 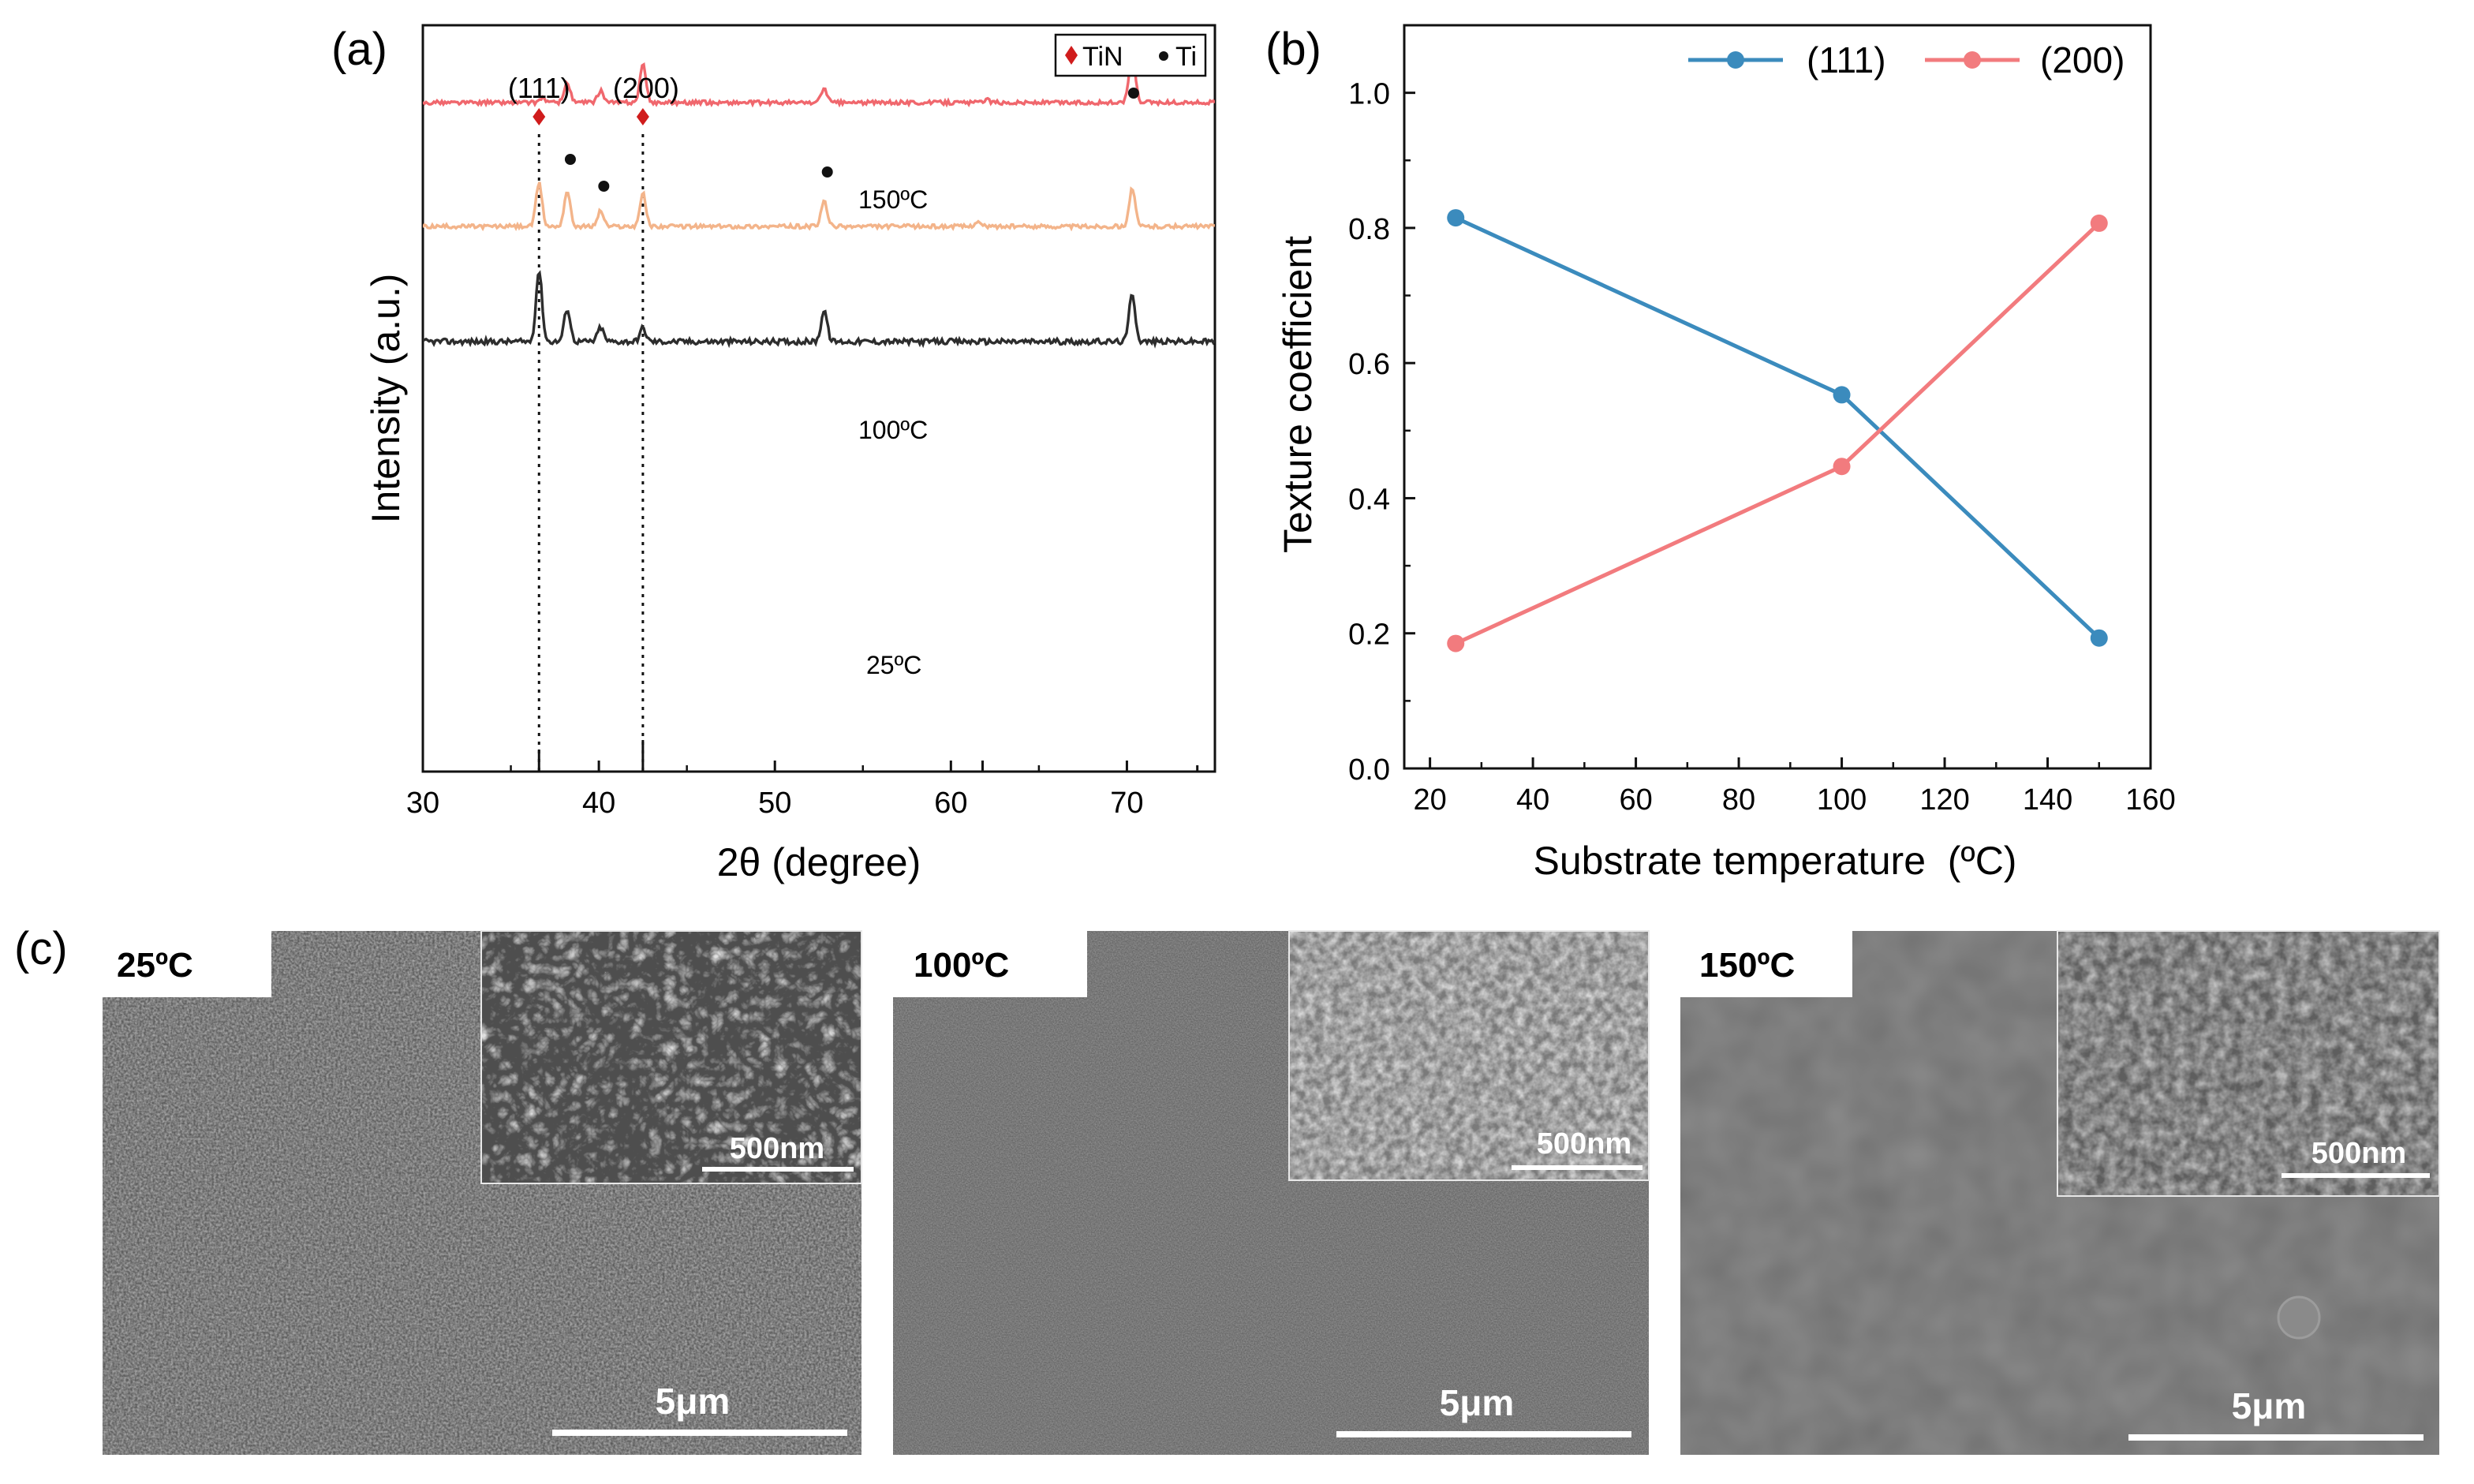 What do you see at coordinates (2047, 800) in the screenshot?
I see `x-tick-label: 140` at bounding box center [2047, 800].